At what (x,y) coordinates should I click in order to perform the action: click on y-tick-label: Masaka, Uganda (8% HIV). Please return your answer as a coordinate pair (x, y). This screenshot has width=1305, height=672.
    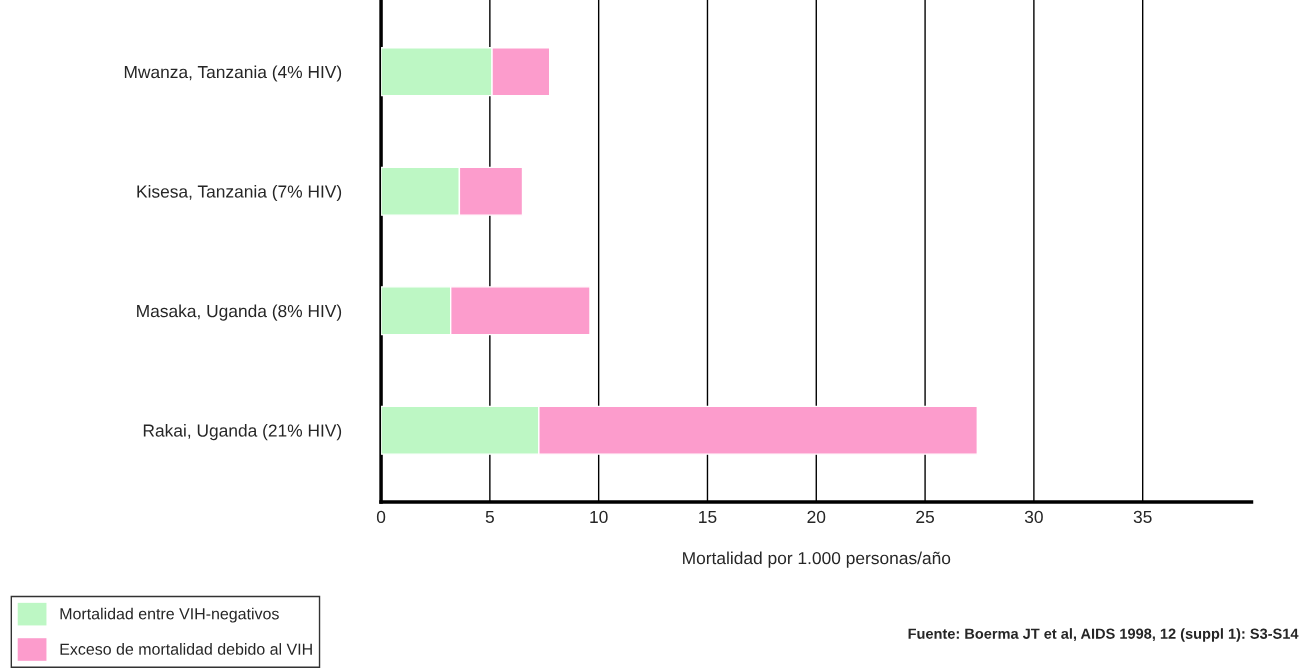
    Looking at the image, I should click on (239, 312).